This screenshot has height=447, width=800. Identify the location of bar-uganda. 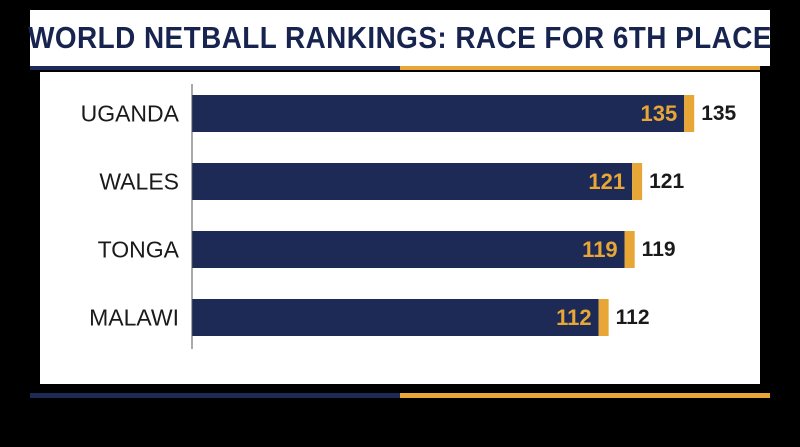
(438, 113).